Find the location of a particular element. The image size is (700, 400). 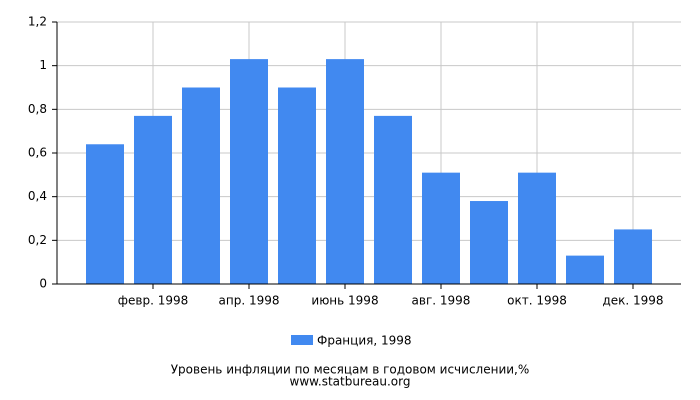

y-tick-label: 1,2 is located at coordinates (37, 22).